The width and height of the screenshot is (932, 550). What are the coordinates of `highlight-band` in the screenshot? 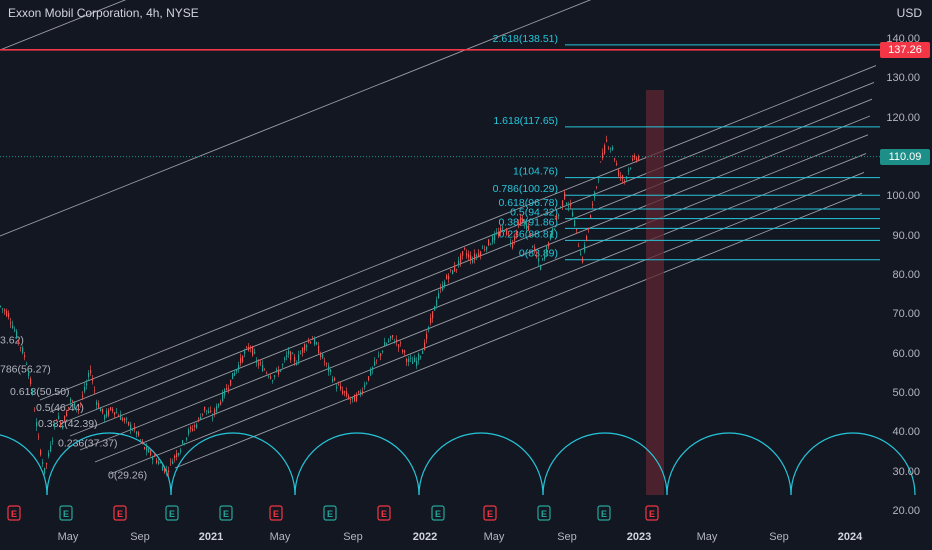 It's located at (655, 292).